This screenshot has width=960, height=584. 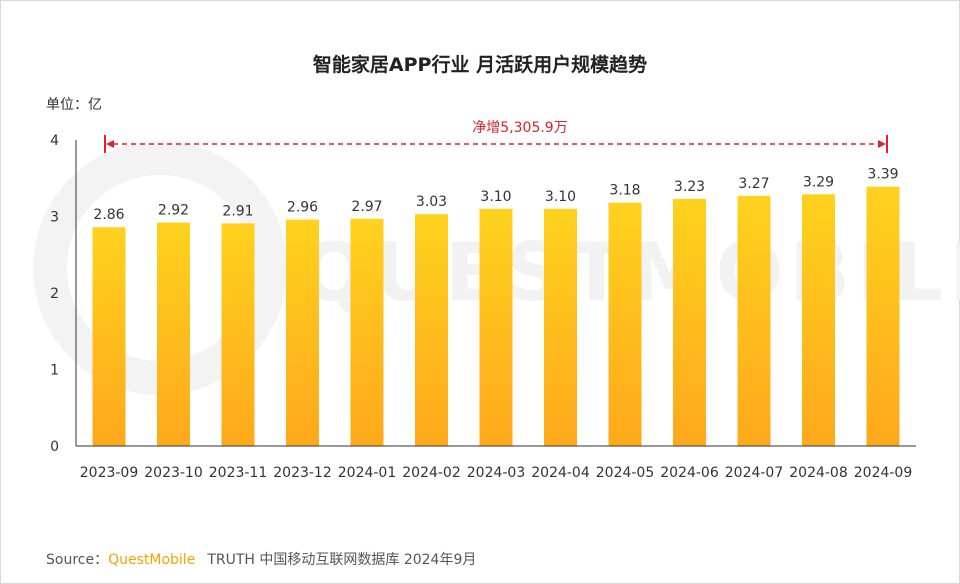 What do you see at coordinates (173, 211) in the screenshot?
I see `bar-value-label: 2.92` at bounding box center [173, 211].